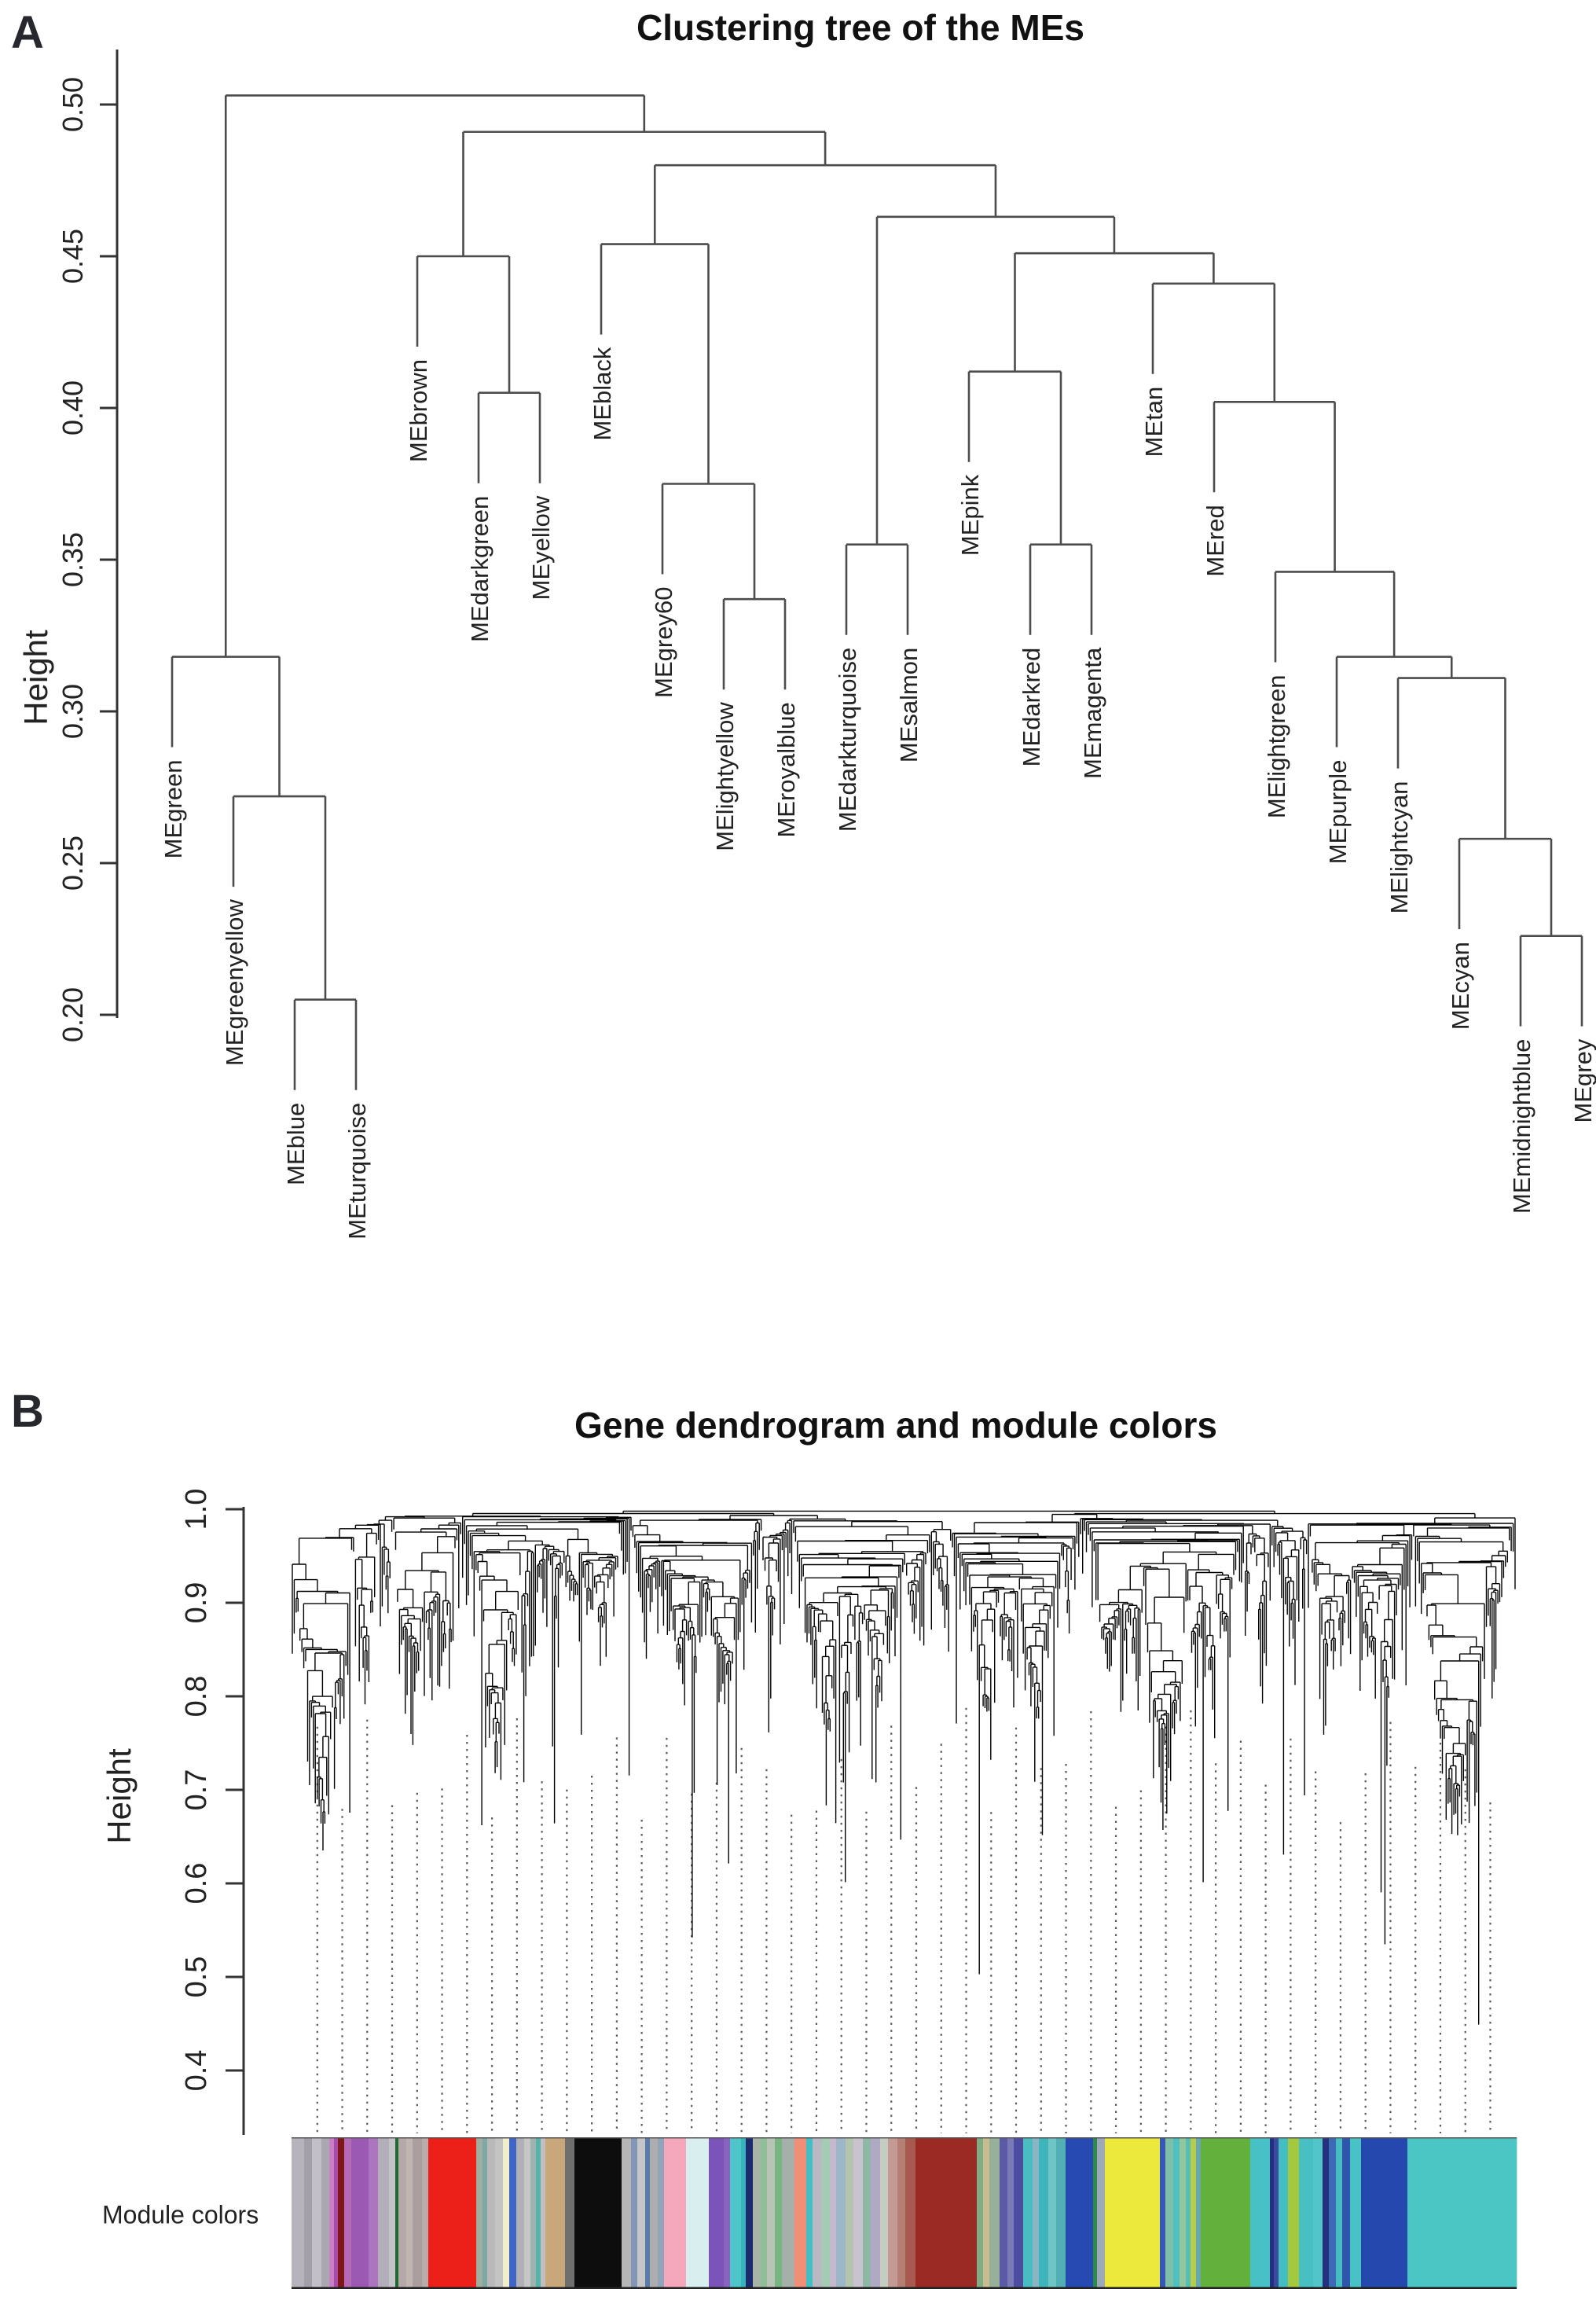 The width and height of the screenshot is (1596, 2311). What do you see at coordinates (27, 32) in the screenshot?
I see `panel-a-letter: A` at bounding box center [27, 32].